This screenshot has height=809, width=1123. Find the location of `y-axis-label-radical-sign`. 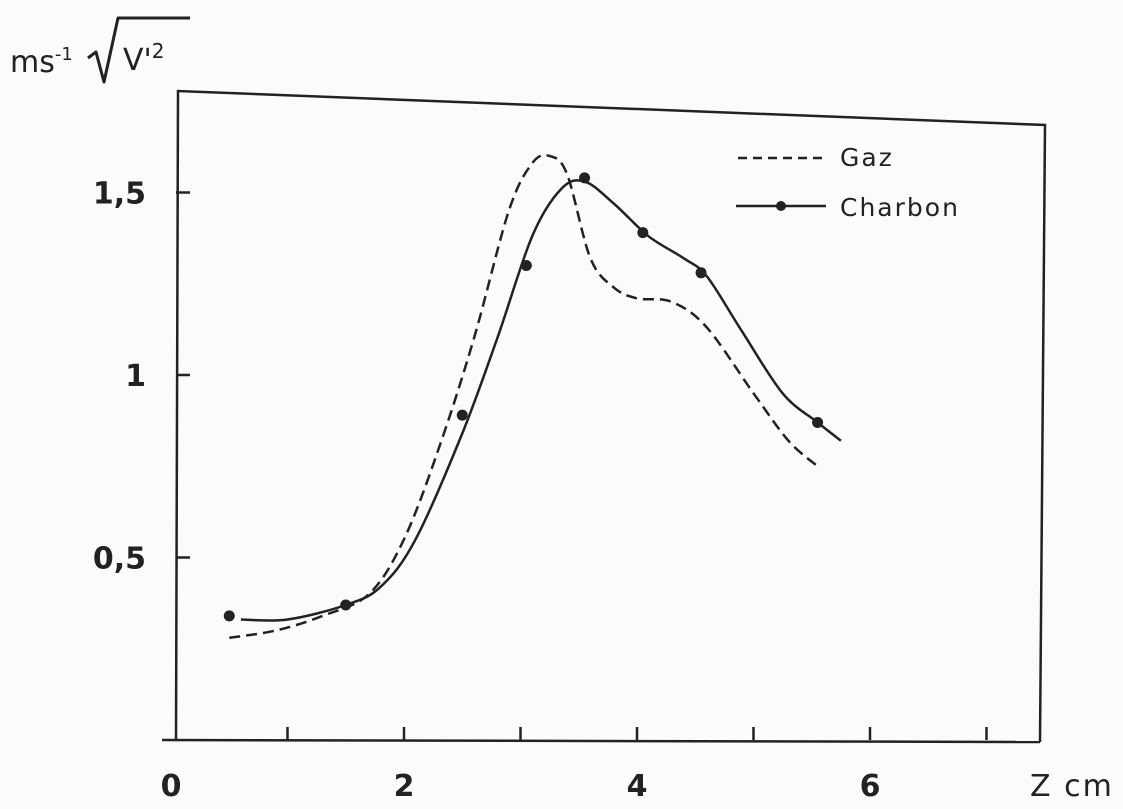

y-axis-label-radical-sign is located at coordinates (138, 50).